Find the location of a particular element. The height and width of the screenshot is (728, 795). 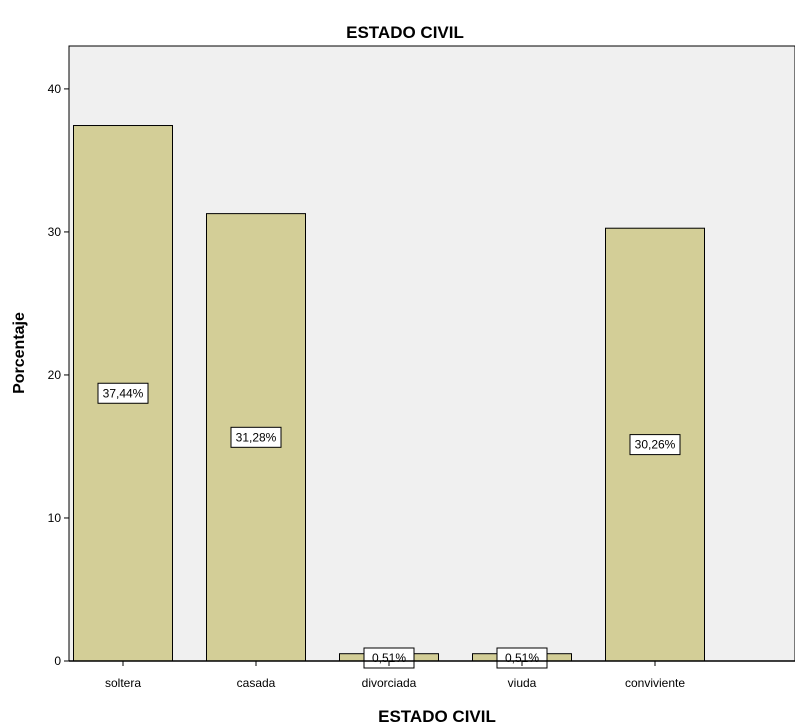

x-tick-label: soltera is located at coordinates (123, 683).